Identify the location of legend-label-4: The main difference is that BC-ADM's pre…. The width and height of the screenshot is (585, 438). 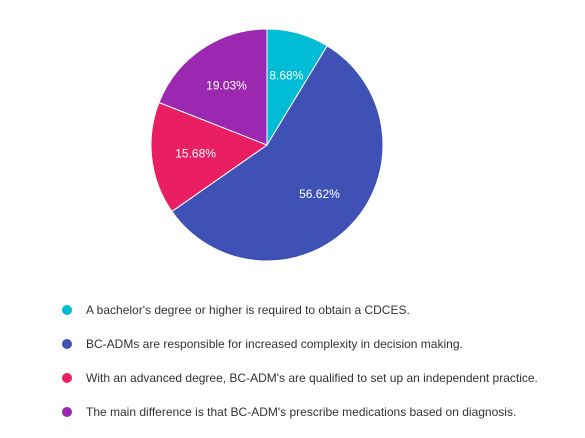
(301, 412).